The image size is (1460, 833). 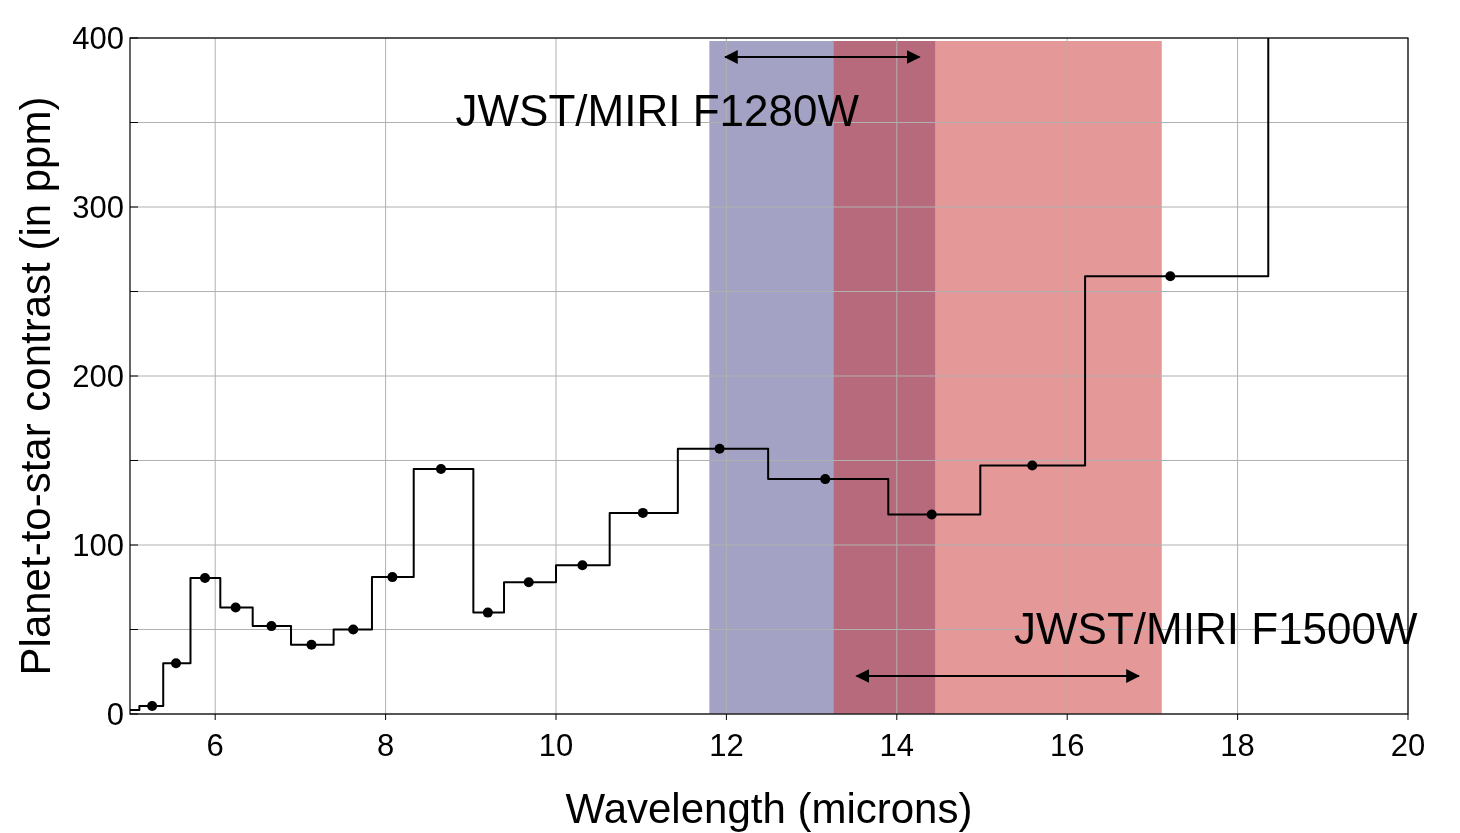 What do you see at coordinates (35, 386) in the screenshot?
I see `y-axis-title: Planet-to-star contrast (in ppm)` at bounding box center [35, 386].